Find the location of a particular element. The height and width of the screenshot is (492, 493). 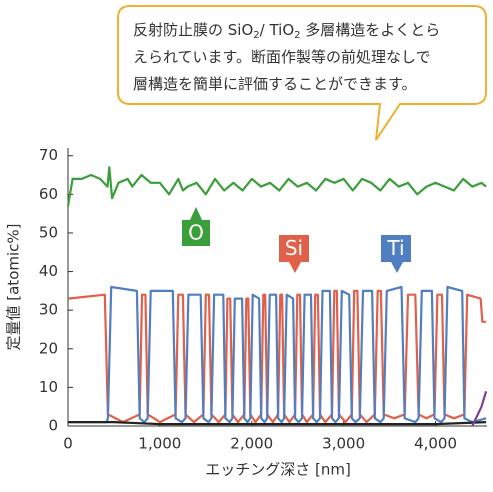

x-tick-label: 4,000 is located at coordinates (435, 444).